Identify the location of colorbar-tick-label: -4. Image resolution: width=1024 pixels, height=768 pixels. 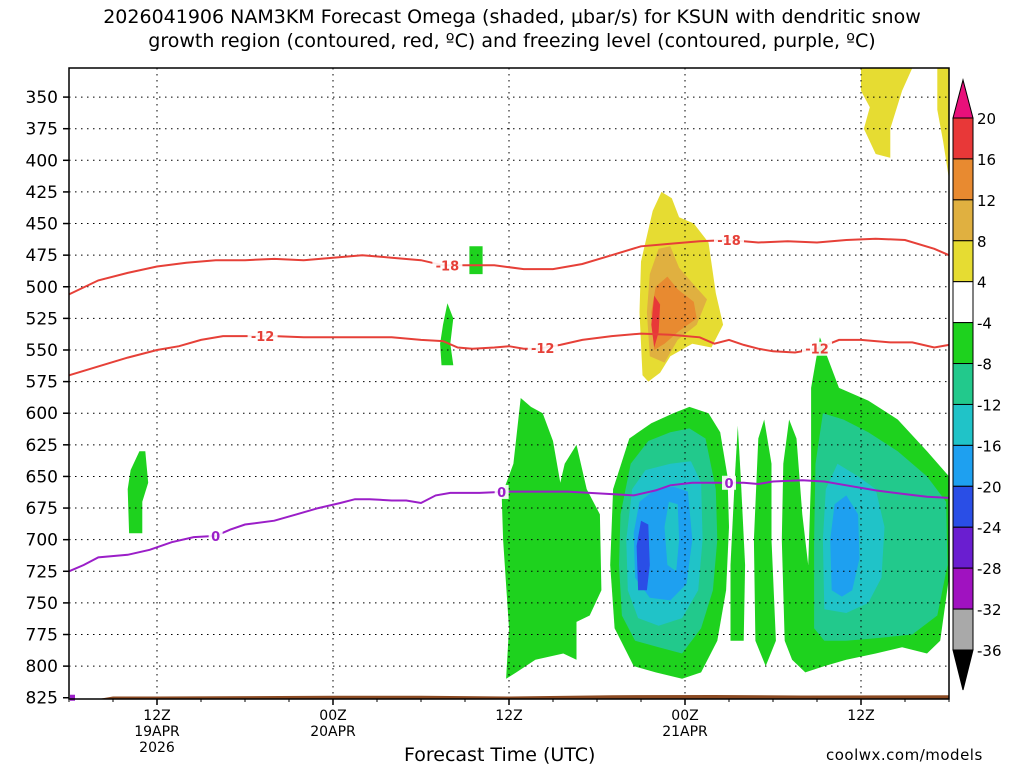
(984, 324).